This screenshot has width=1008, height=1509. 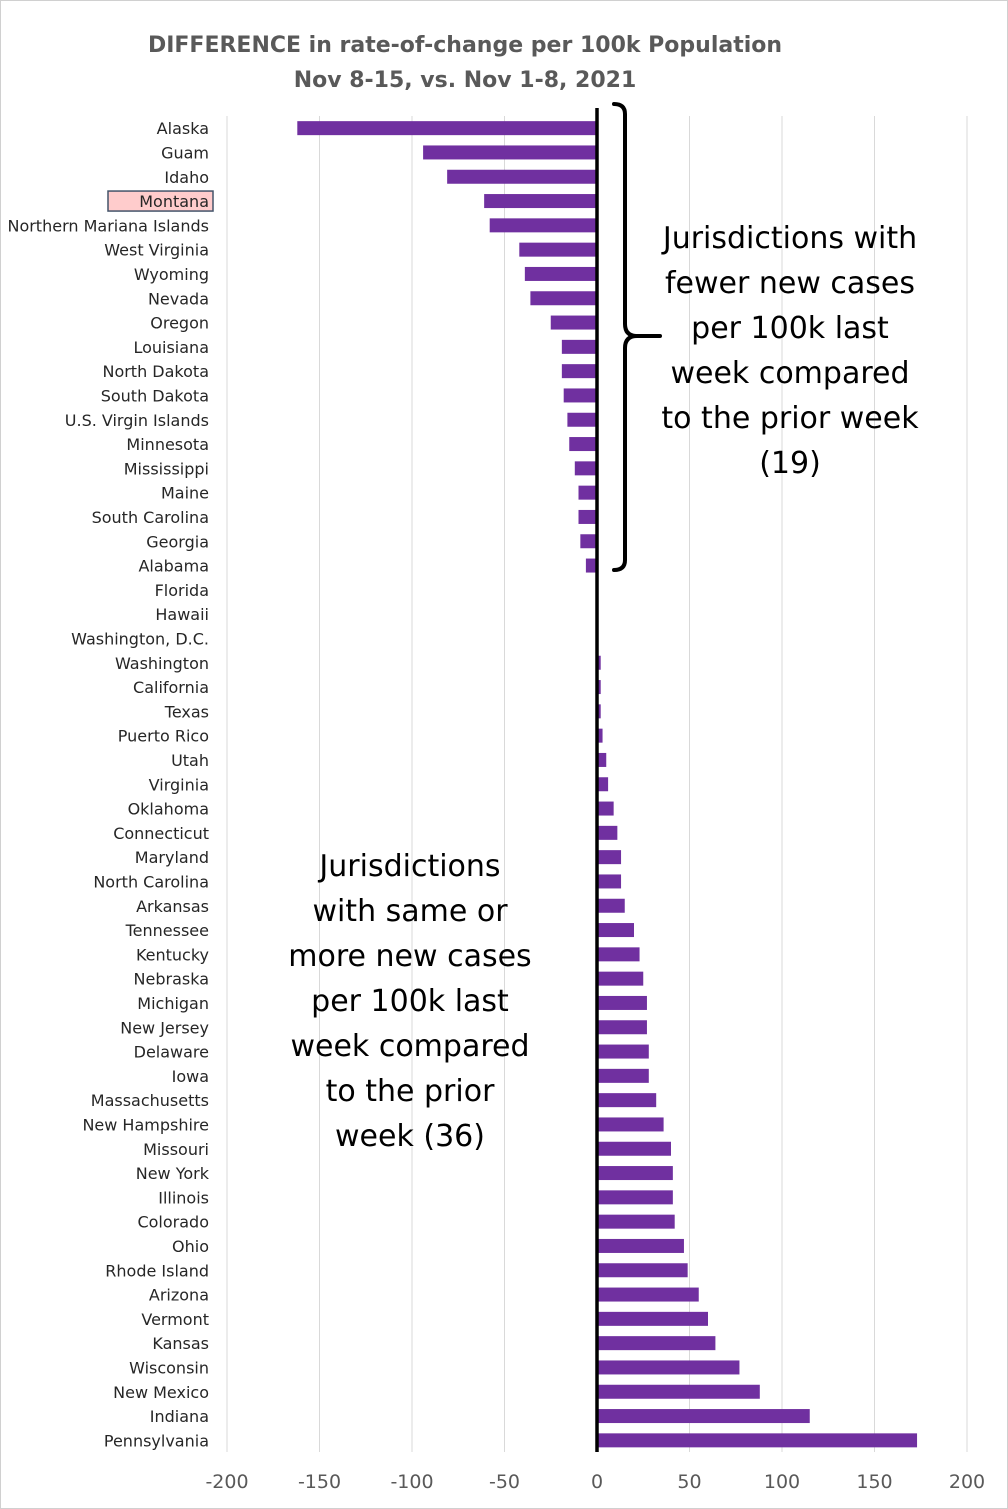 I want to click on category-label: Alabama, so click(x=173, y=566).